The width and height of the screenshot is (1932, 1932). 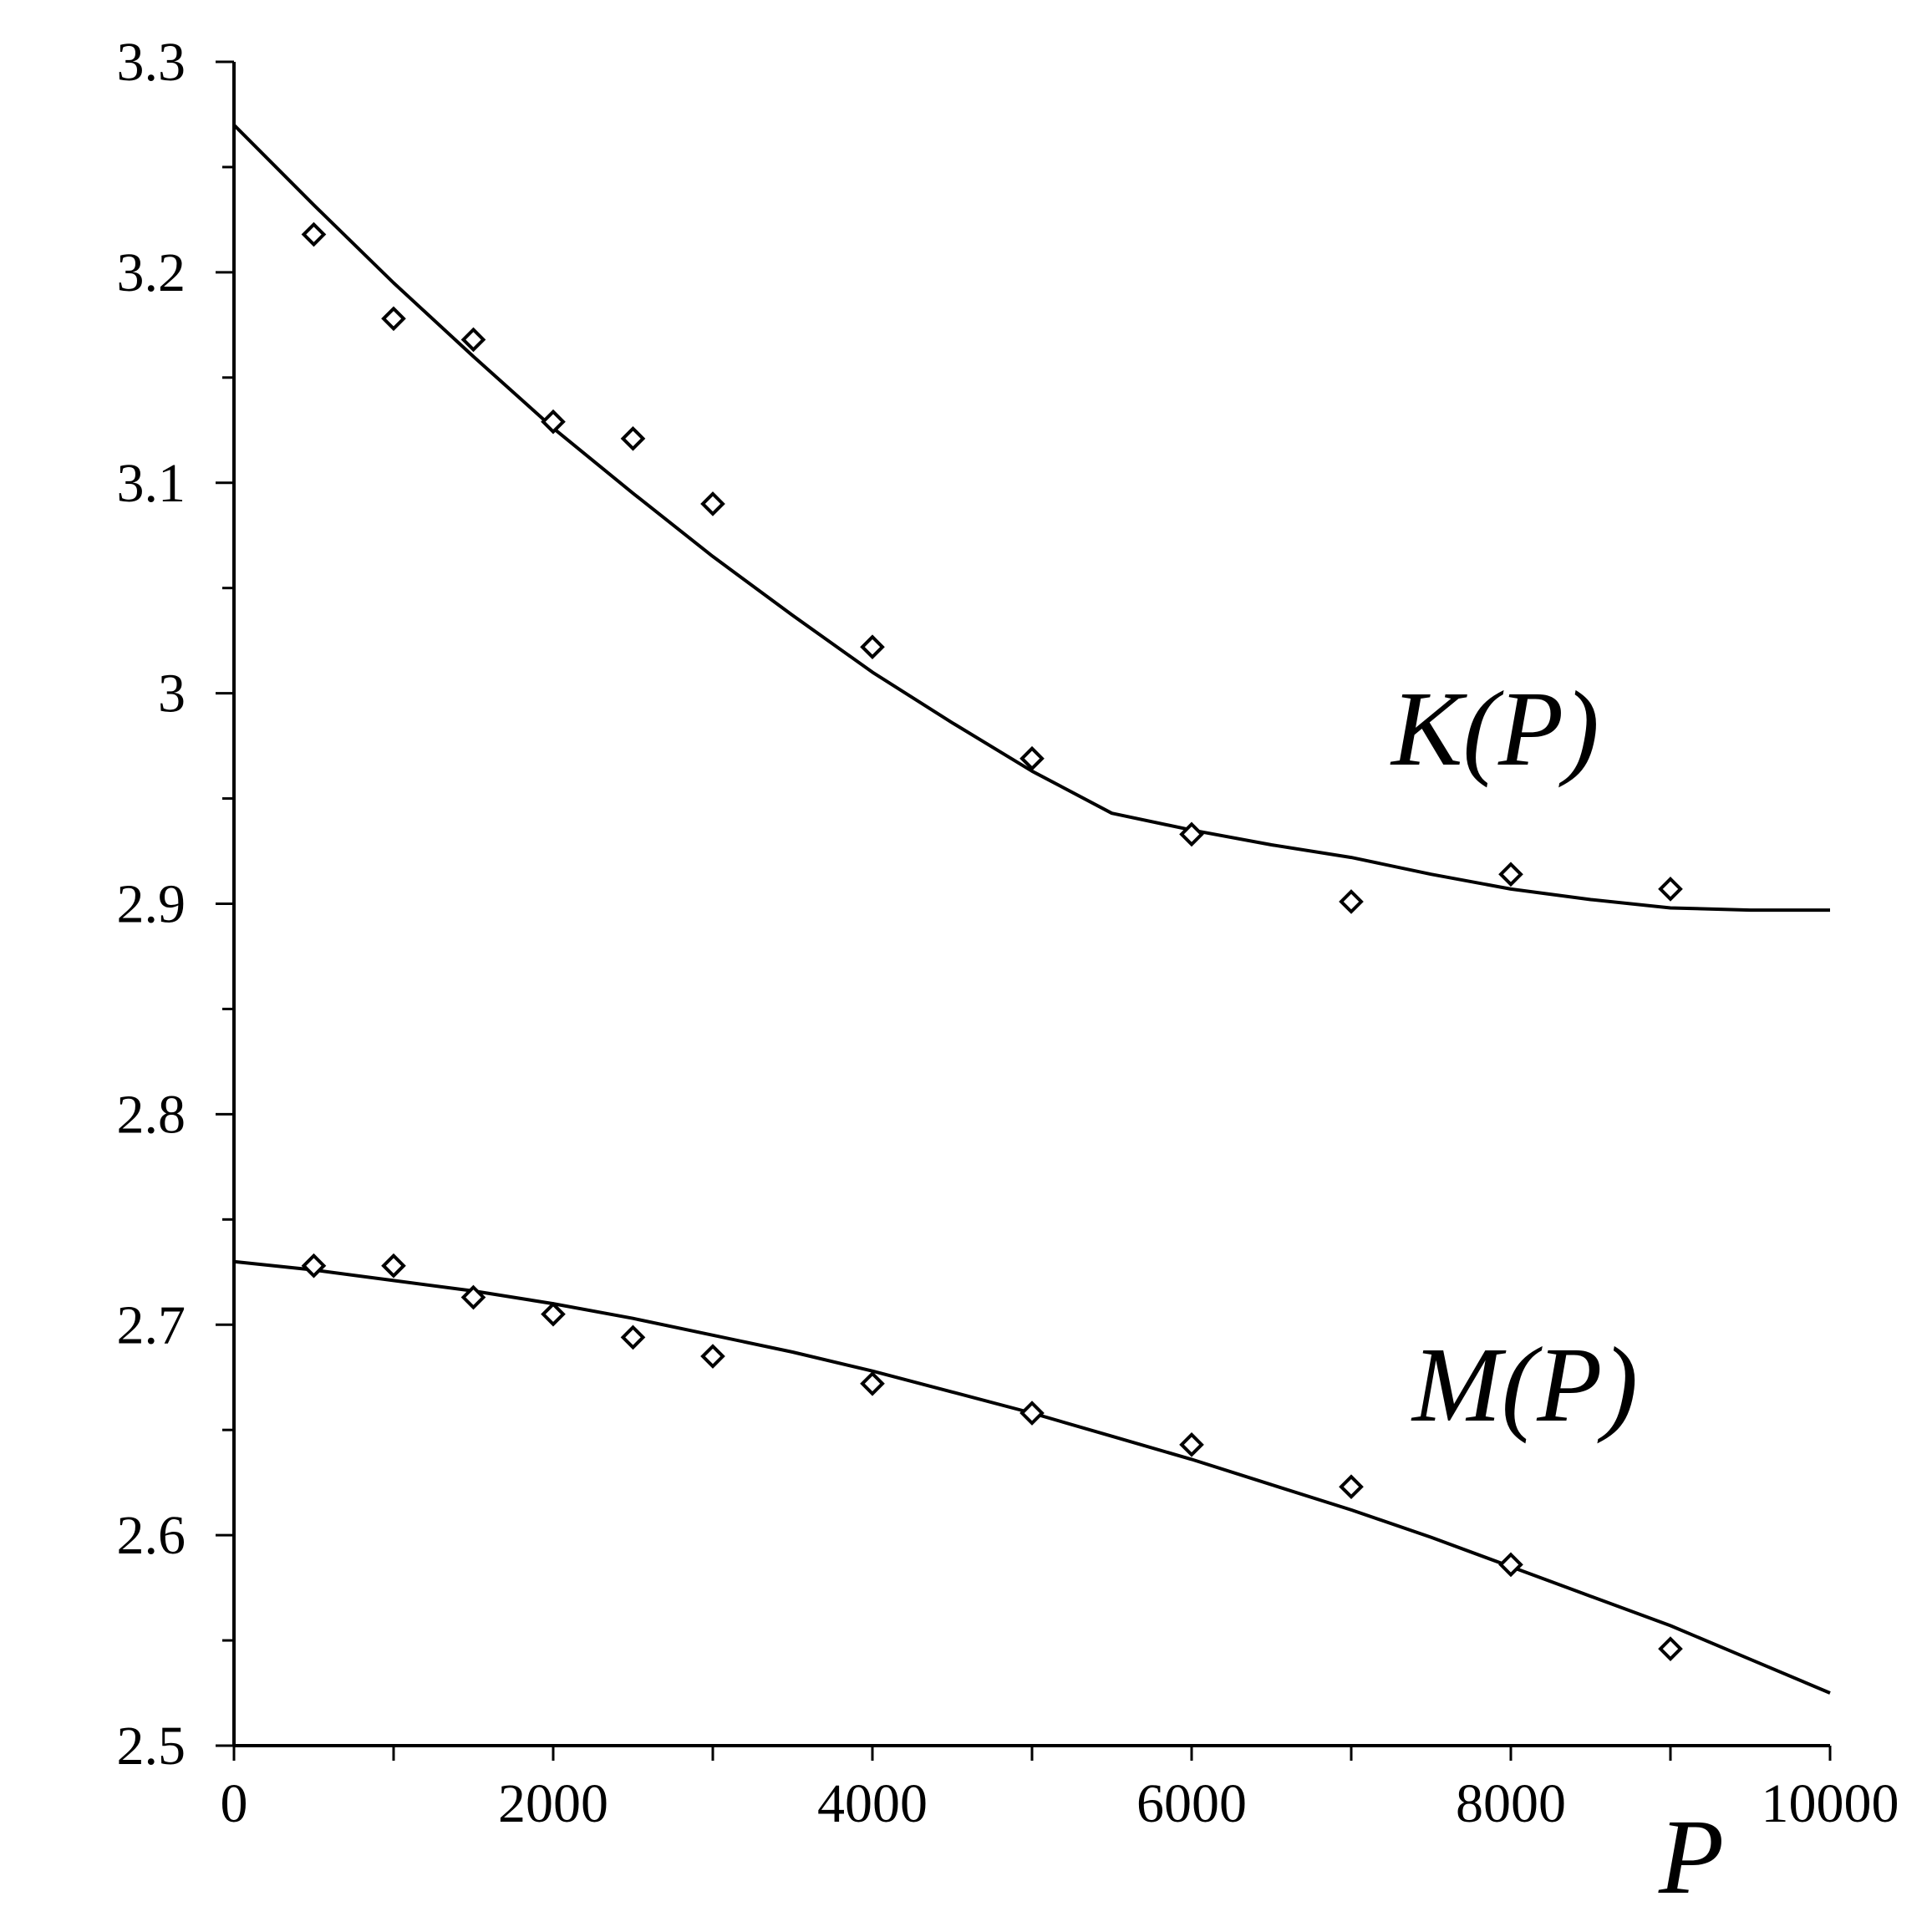 What do you see at coordinates (1524, 1384) in the screenshot?
I see `series-label-m: M(P)` at bounding box center [1524, 1384].